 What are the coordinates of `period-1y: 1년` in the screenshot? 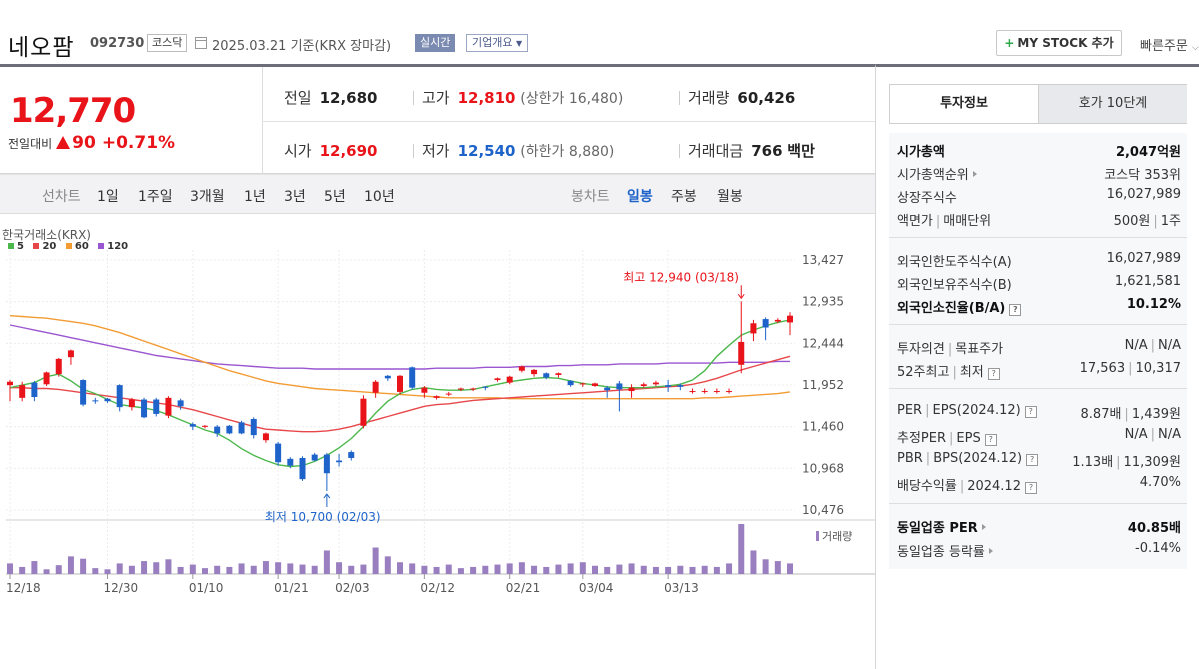 It's located at (255, 197).